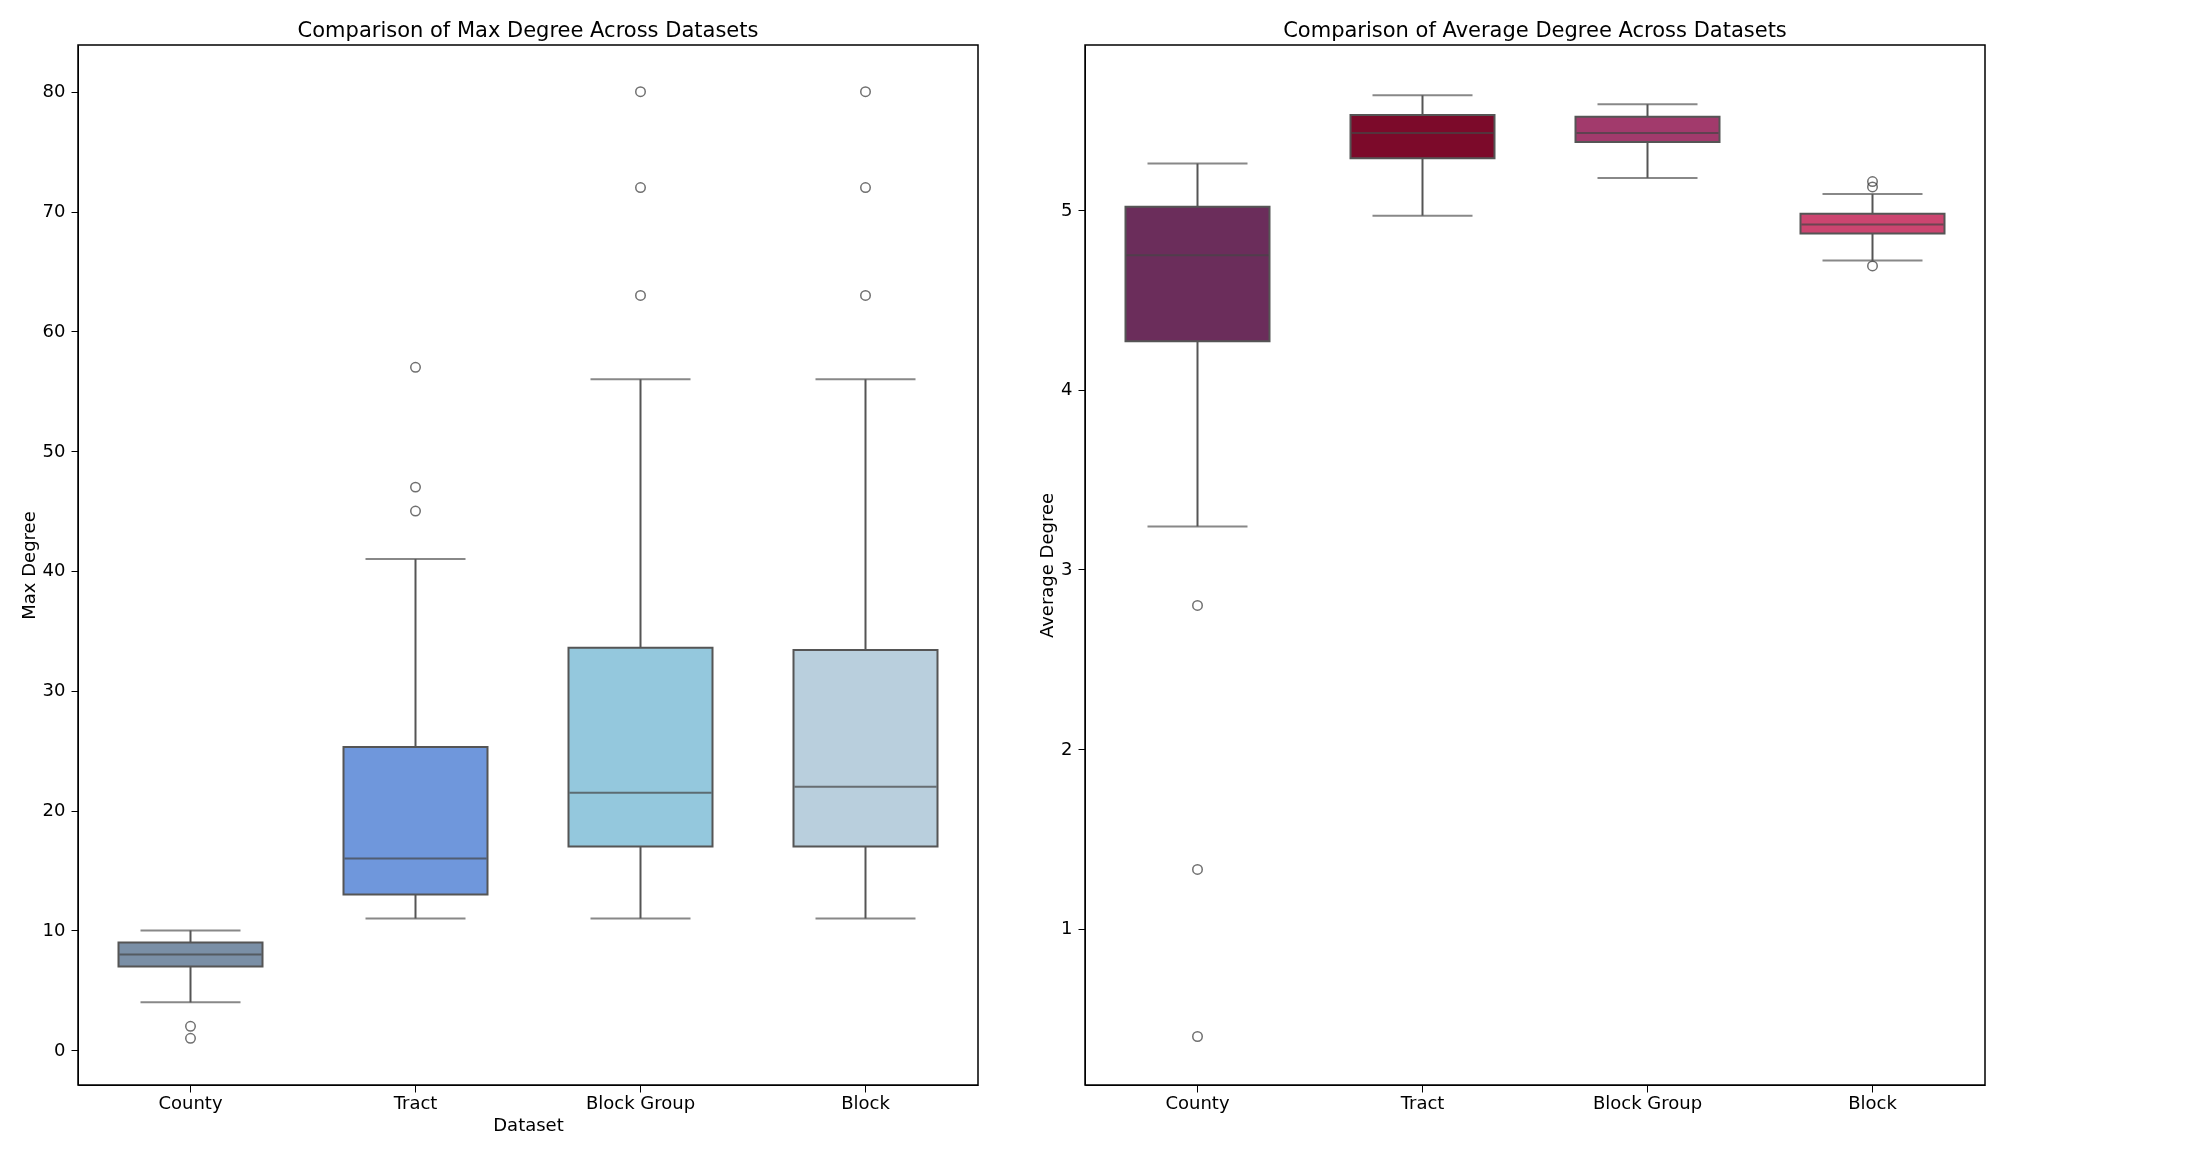 This screenshot has width=2189, height=1149. I want to click on y-tick-label: 5, so click(1067, 209).